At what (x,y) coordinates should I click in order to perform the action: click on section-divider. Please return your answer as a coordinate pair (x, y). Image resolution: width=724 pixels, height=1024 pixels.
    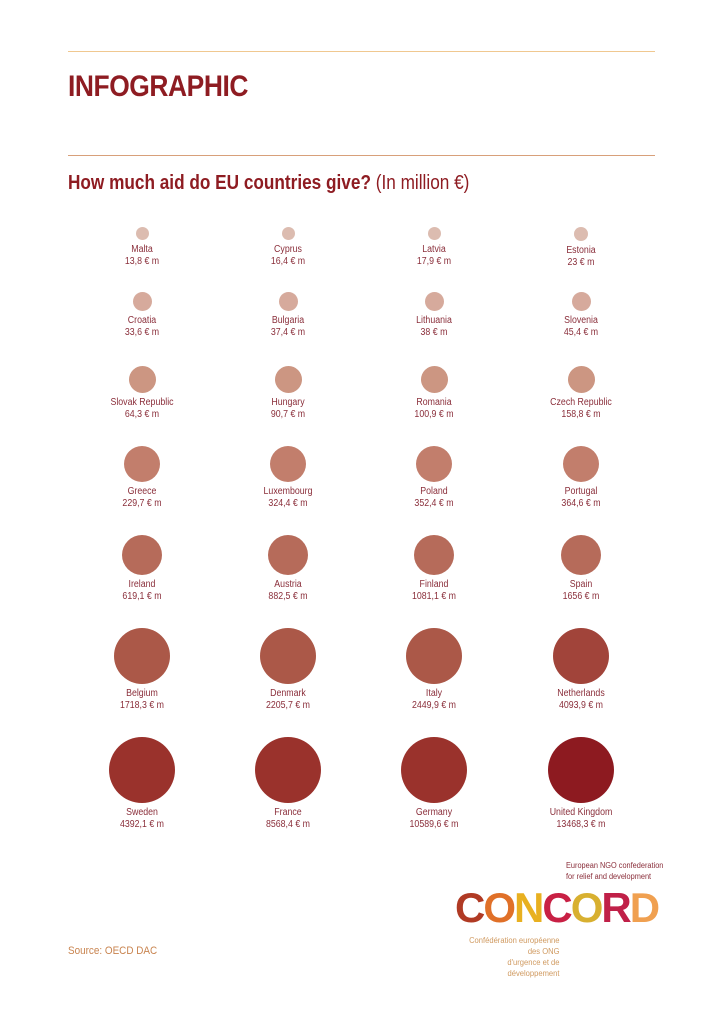
    Looking at the image, I should click on (361, 155).